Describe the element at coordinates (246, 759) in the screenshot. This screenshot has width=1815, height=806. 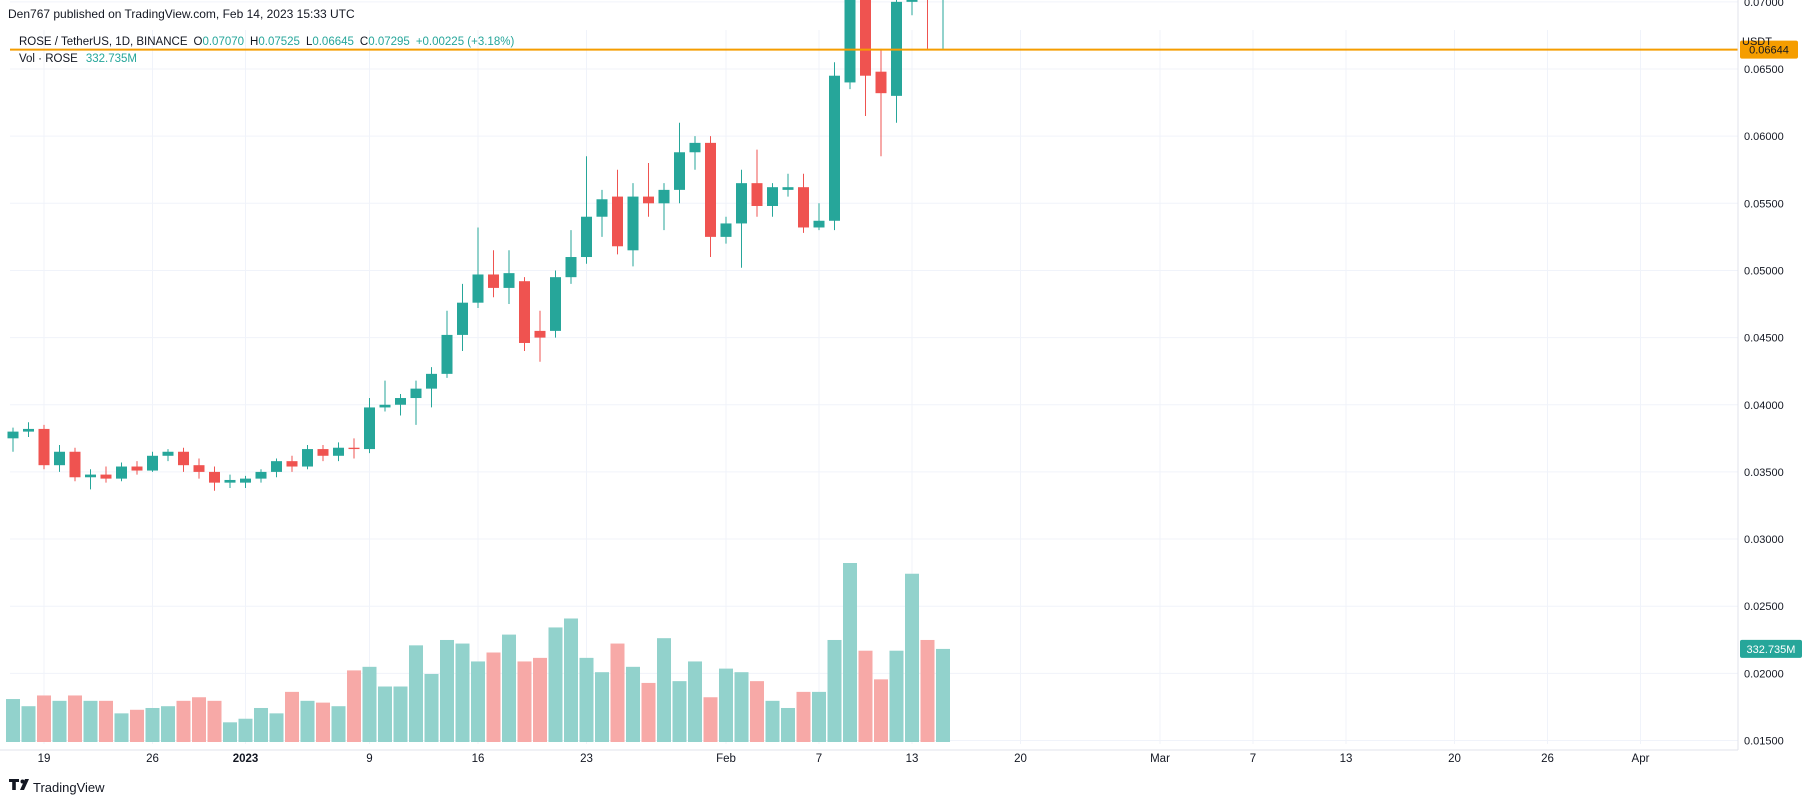
I see `time-tick: 2023` at that location.